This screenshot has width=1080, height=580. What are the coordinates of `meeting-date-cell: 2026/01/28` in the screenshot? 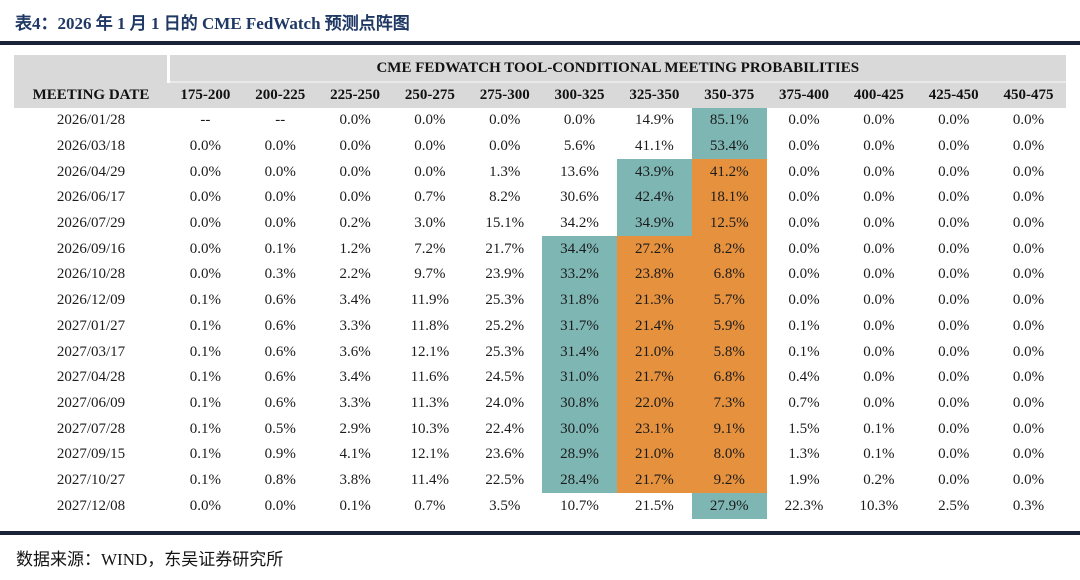 It's located at (91, 120).